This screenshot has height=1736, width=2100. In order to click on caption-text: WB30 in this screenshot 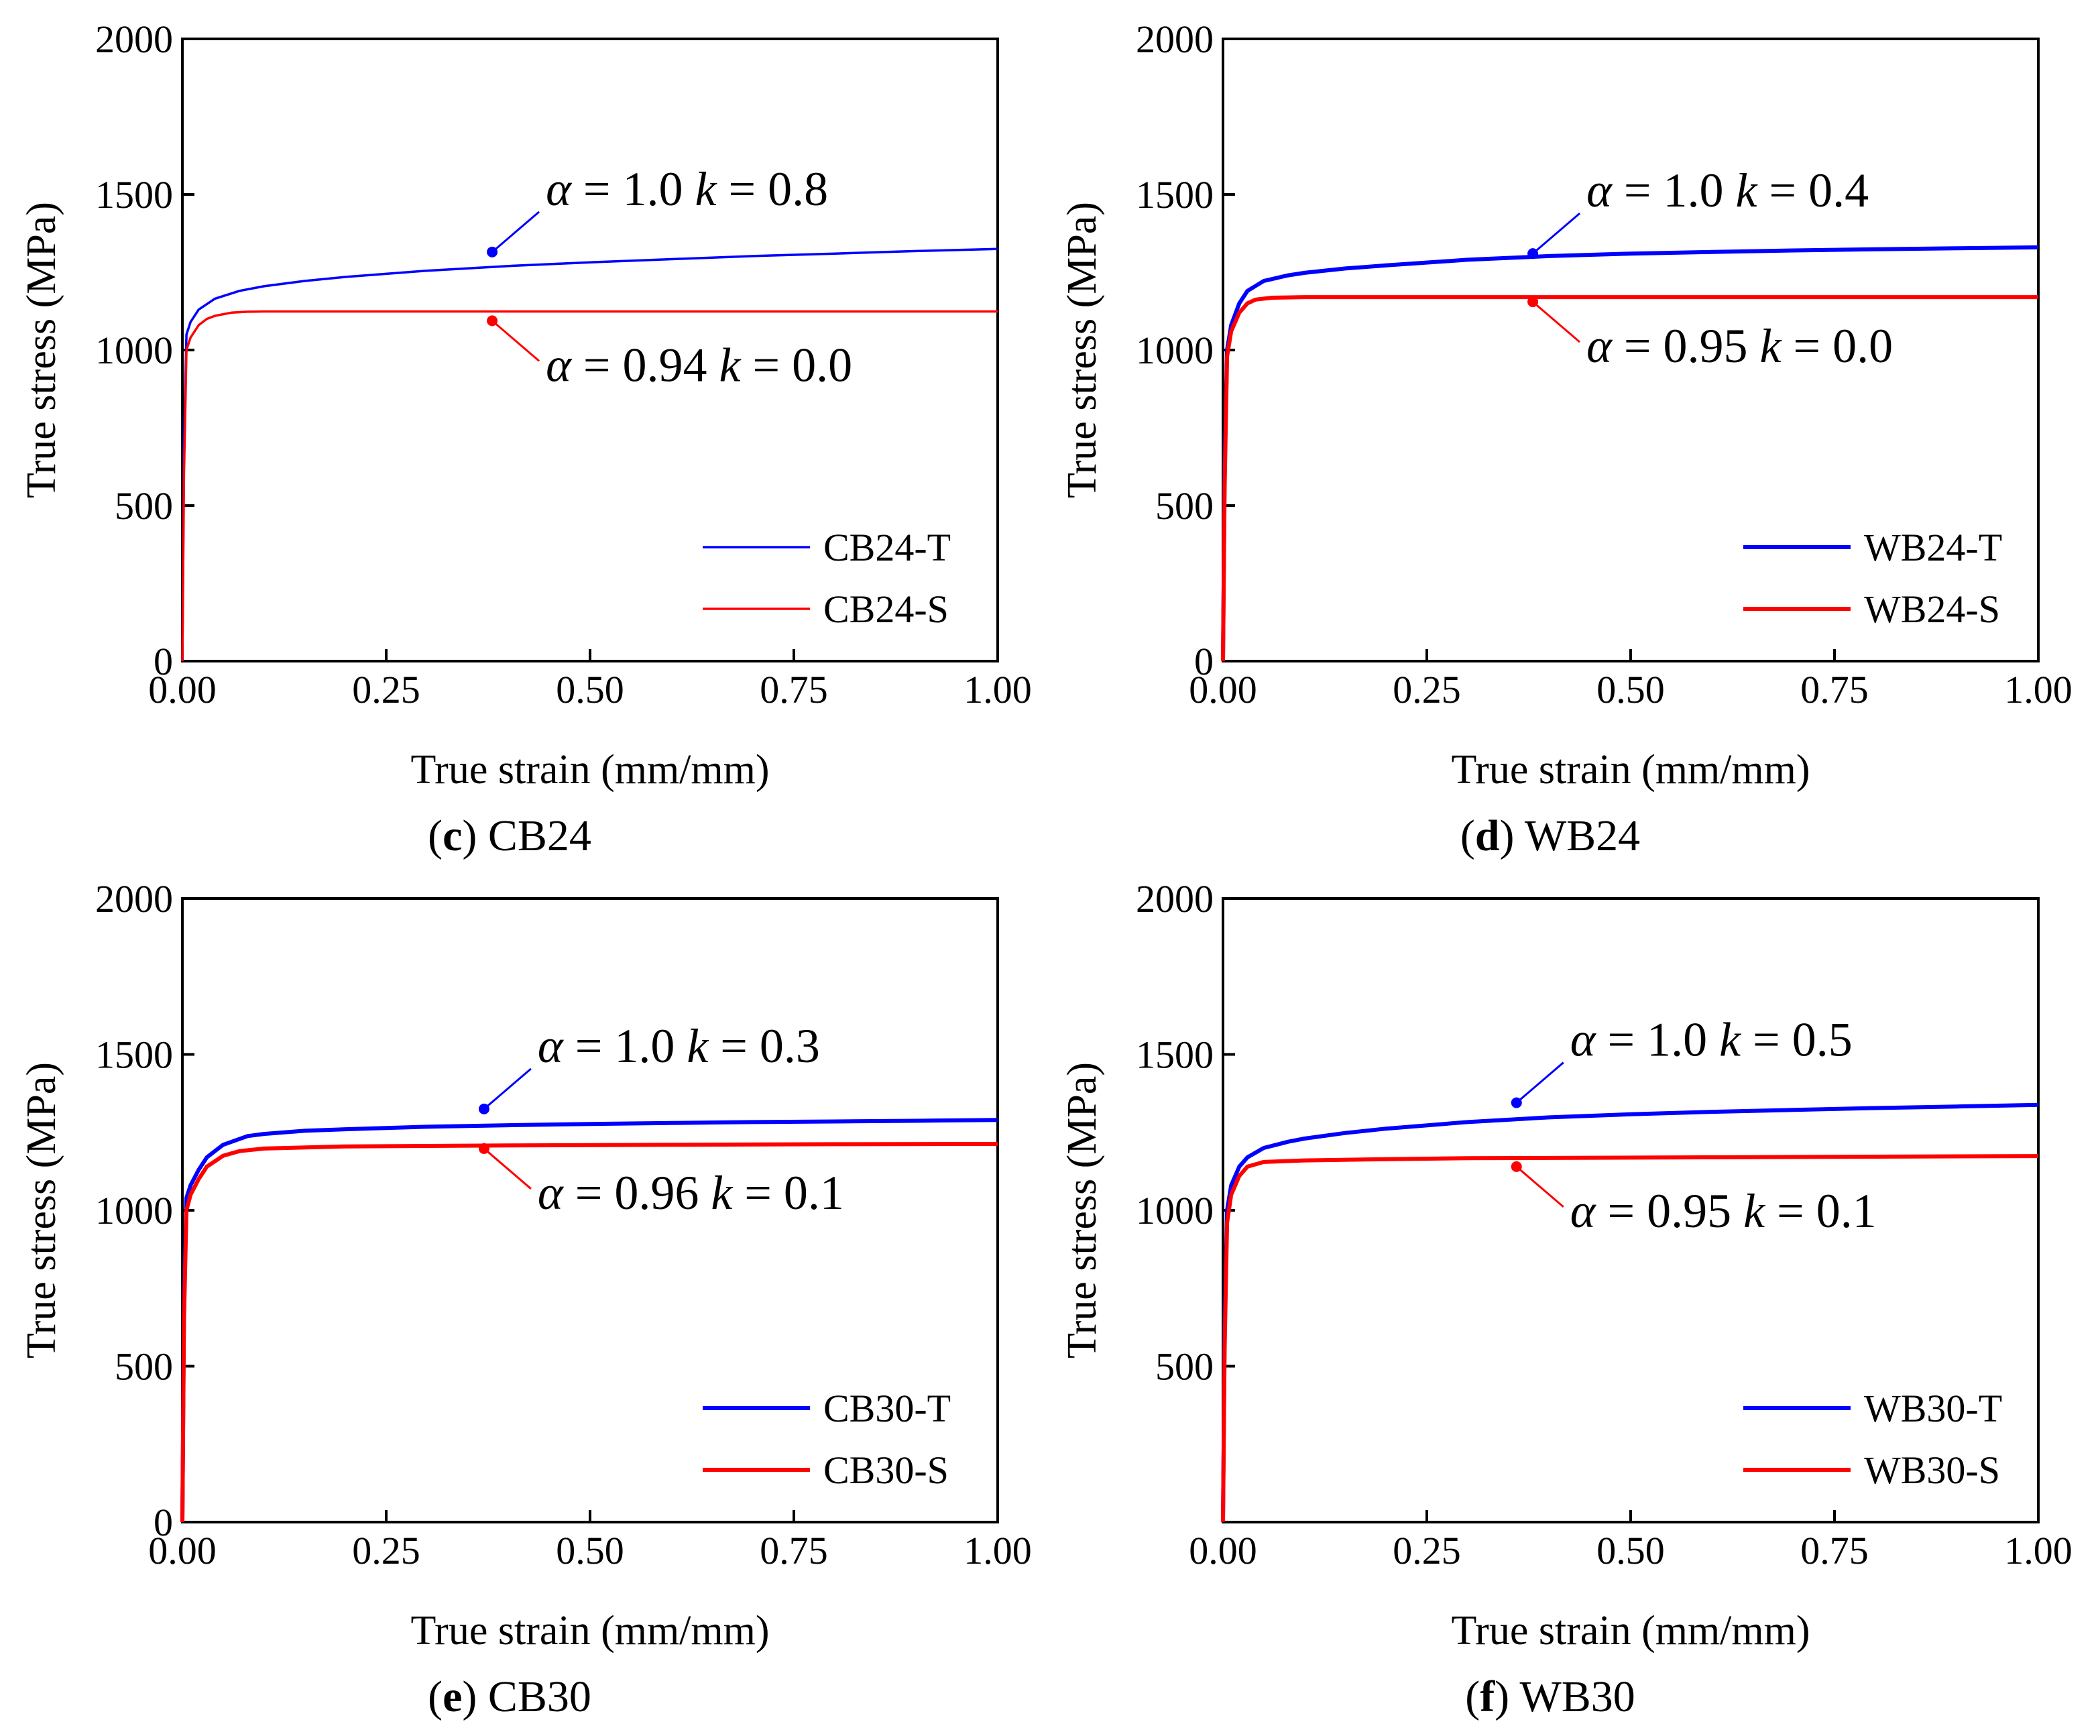, I will do `click(1577, 1696)`.